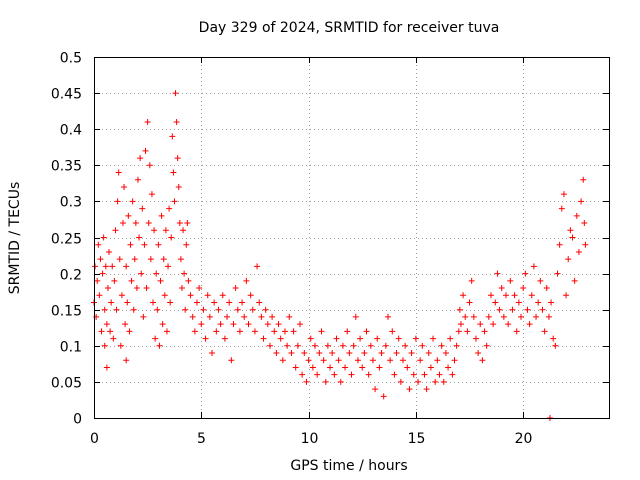  Describe the element at coordinates (417, 439) in the screenshot. I see `x-tick-label: 15` at that location.